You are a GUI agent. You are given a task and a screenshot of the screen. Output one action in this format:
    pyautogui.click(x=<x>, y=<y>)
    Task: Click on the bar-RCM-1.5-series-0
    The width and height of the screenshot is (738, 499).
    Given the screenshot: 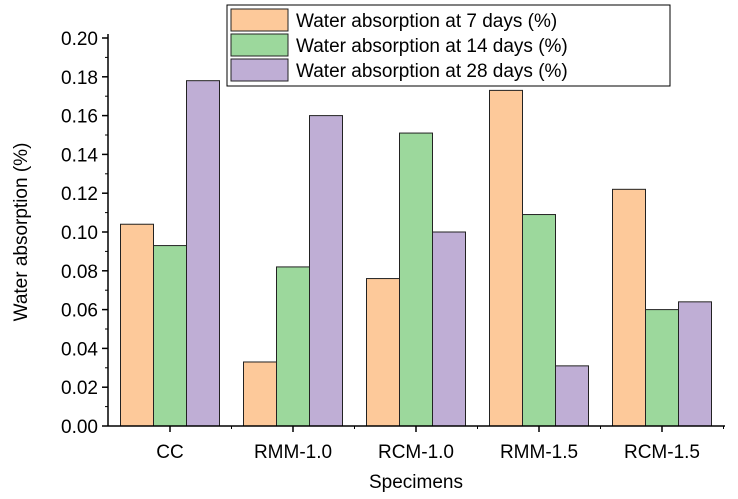 What is the action you would take?
    pyautogui.click(x=629, y=307)
    